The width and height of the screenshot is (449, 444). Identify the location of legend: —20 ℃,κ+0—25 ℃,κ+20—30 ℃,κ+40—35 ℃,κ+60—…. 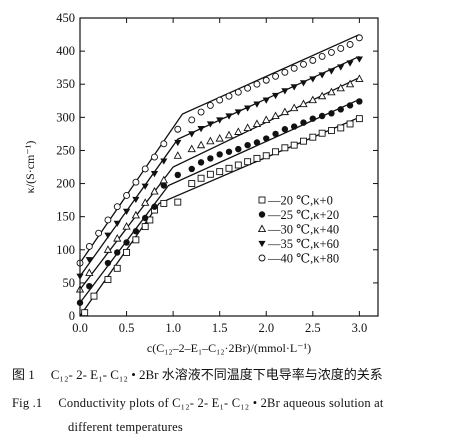
(298, 230).